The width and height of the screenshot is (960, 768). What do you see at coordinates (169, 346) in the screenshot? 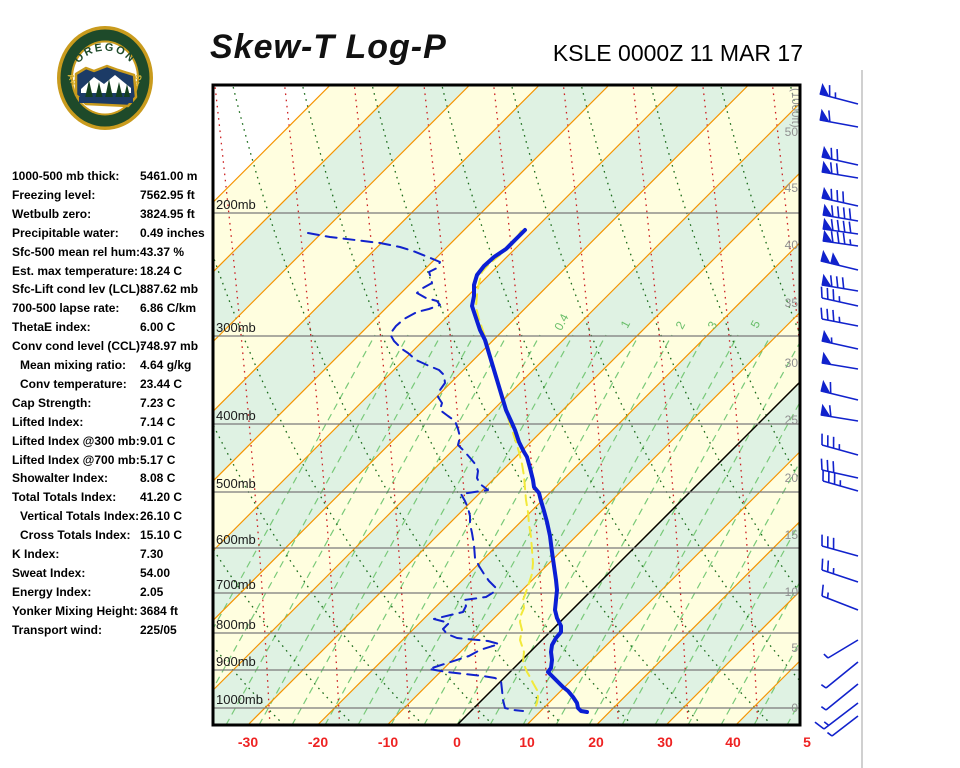
I see `index-value: 748.97 mb` at bounding box center [169, 346].